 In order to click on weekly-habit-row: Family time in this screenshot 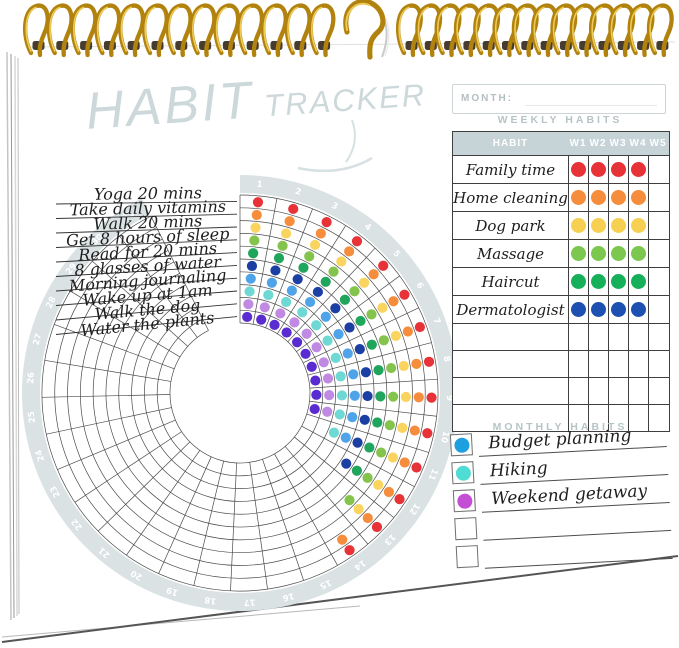, I will do `click(561, 169)`.